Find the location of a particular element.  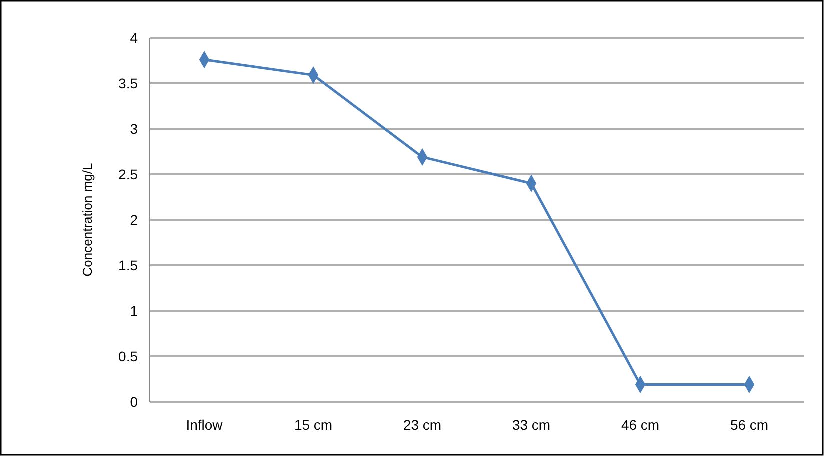

x-tick-label: 46 cm is located at coordinates (640, 425).